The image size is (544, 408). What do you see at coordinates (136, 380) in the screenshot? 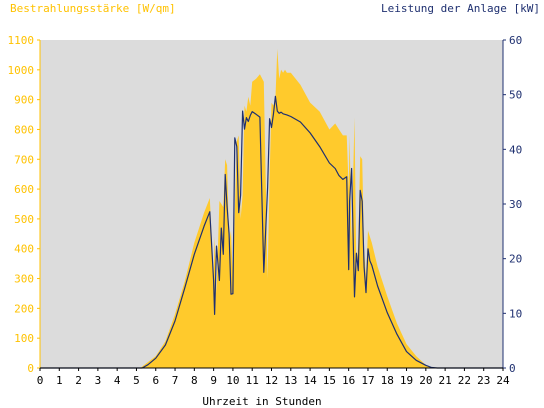
I see `x-tick-label: 5` at bounding box center [136, 380].